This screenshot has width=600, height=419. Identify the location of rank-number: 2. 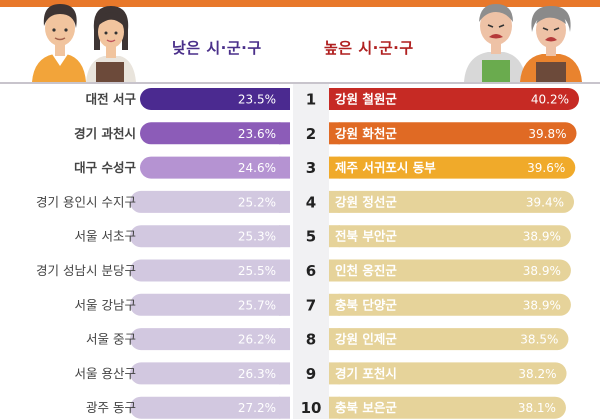
(311, 134).